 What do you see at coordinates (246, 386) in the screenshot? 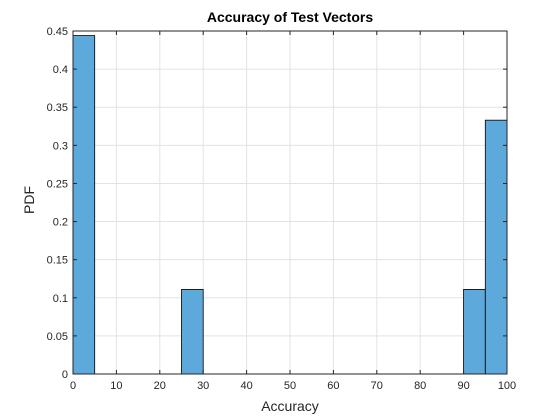
I see `x-tick-label: 40` at bounding box center [246, 386].